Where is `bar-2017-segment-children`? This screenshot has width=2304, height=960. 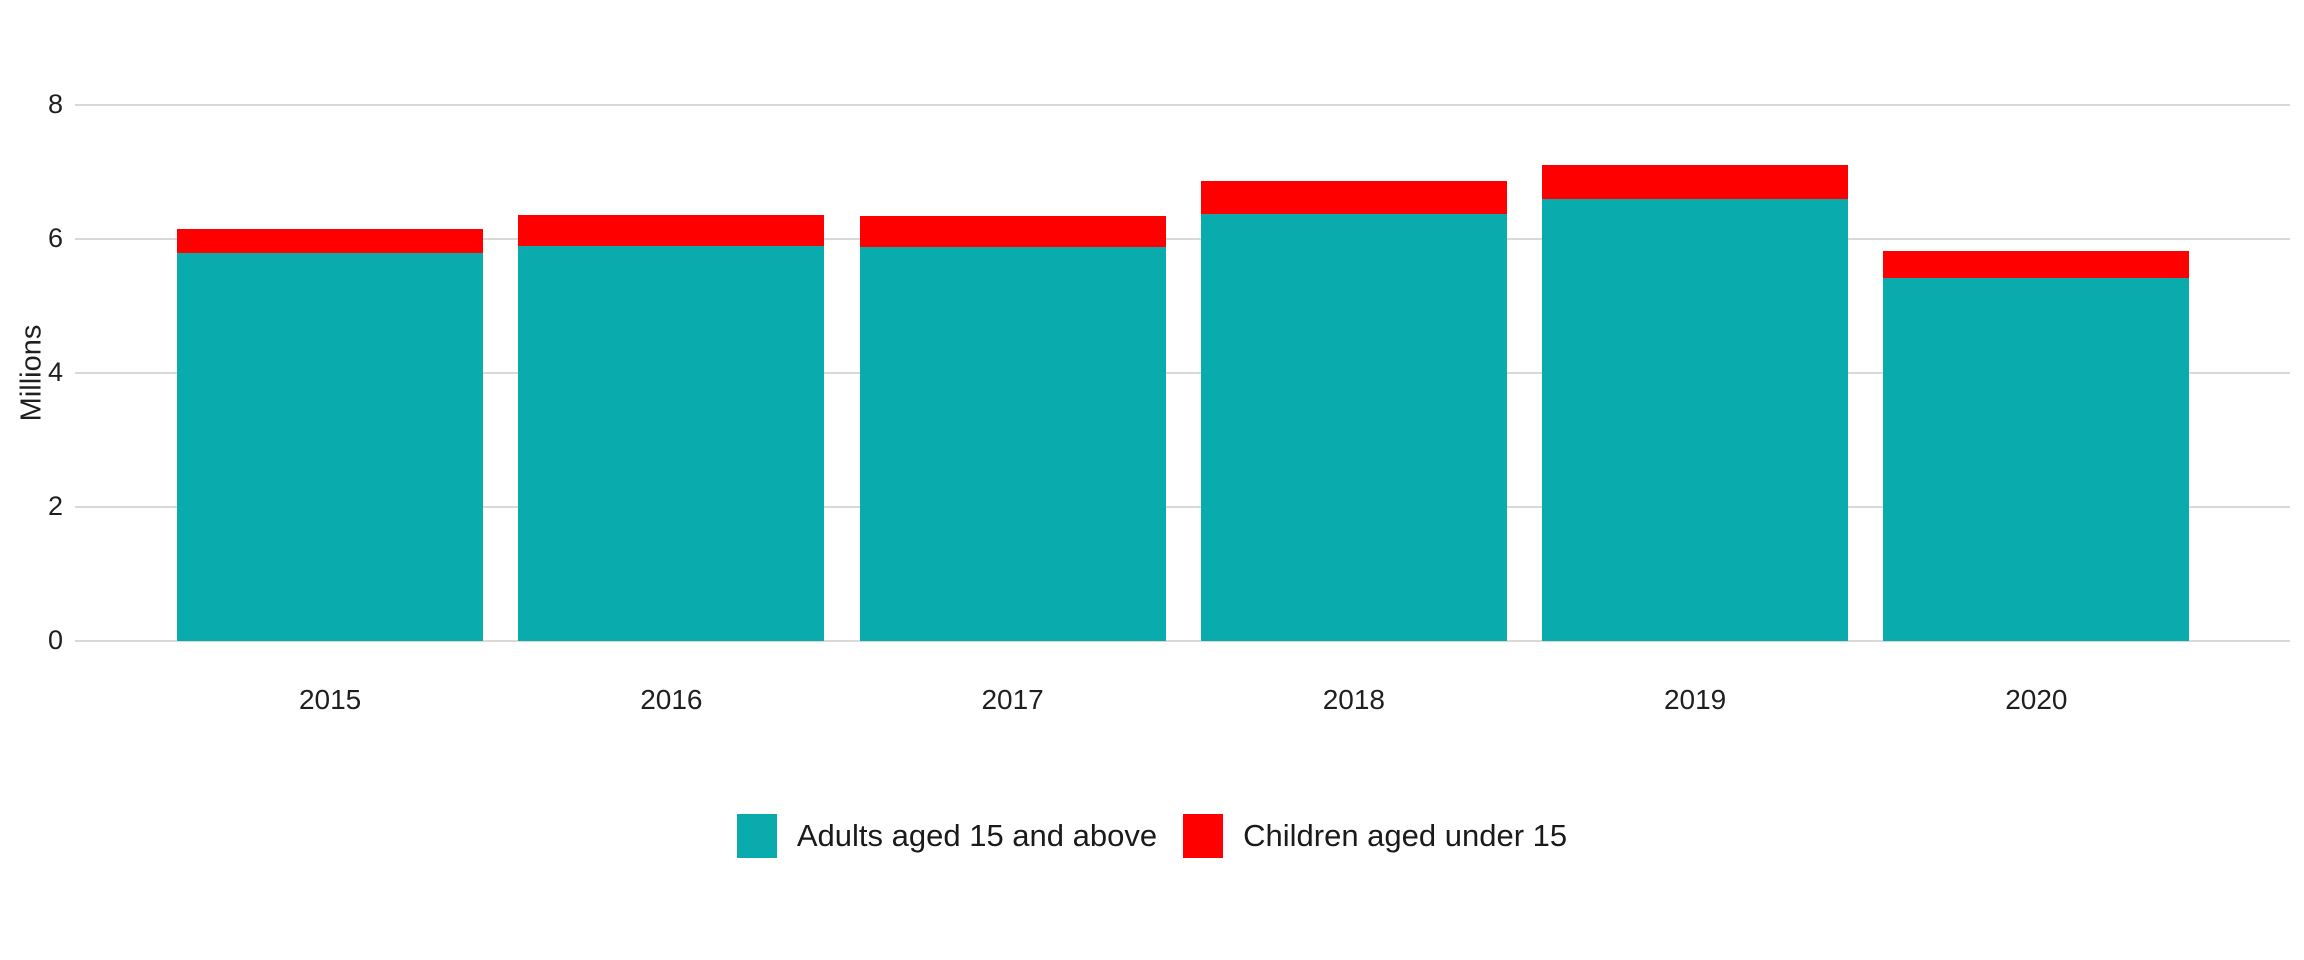
bar-2017-segment-children is located at coordinates (1012, 232).